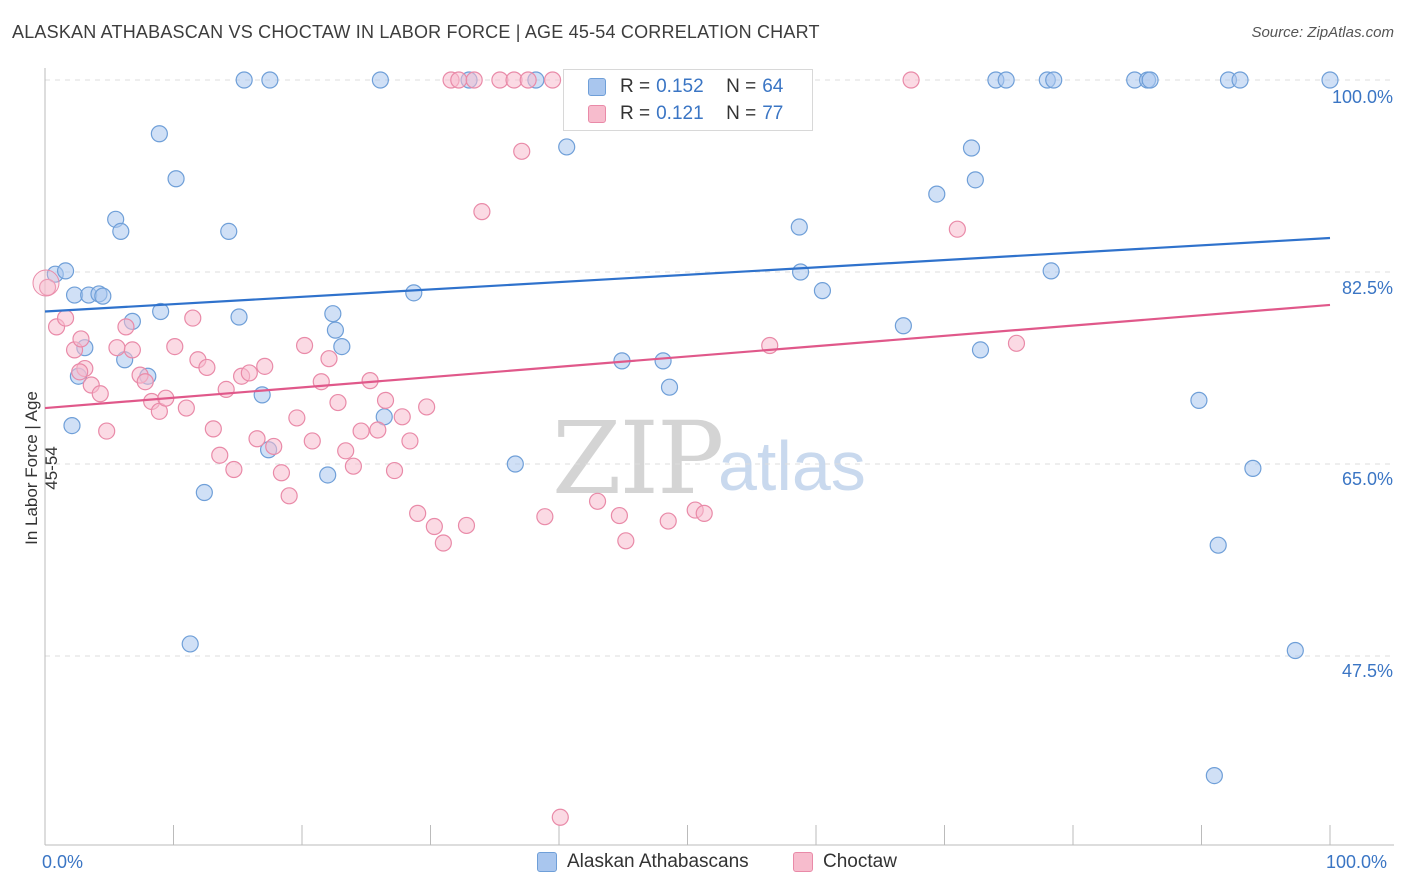 This screenshot has width=1406, height=892. What do you see at coordinates (547, 862) in the screenshot?
I see `athabascan-legend-swatch` at bounding box center [547, 862].